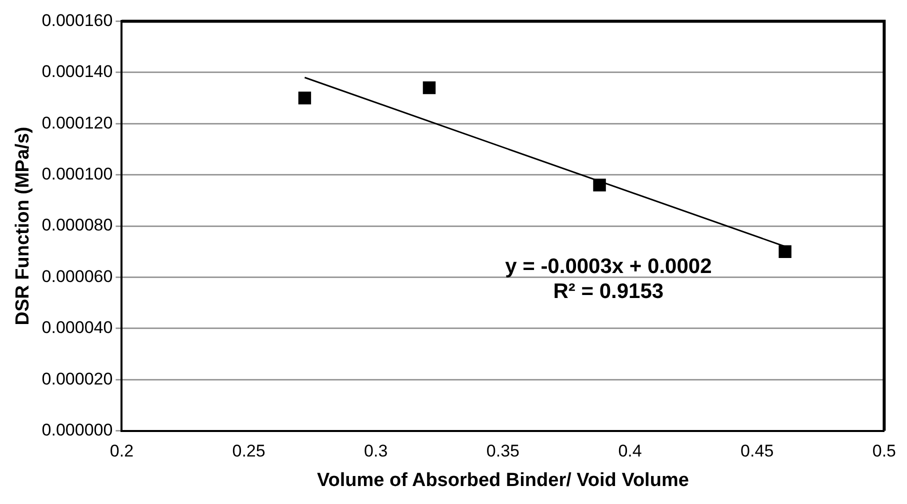 This screenshot has width=907, height=504. Describe the element at coordinates (122, 451) in the screenshot. I see `x-tick-label: 0.2` at that location.